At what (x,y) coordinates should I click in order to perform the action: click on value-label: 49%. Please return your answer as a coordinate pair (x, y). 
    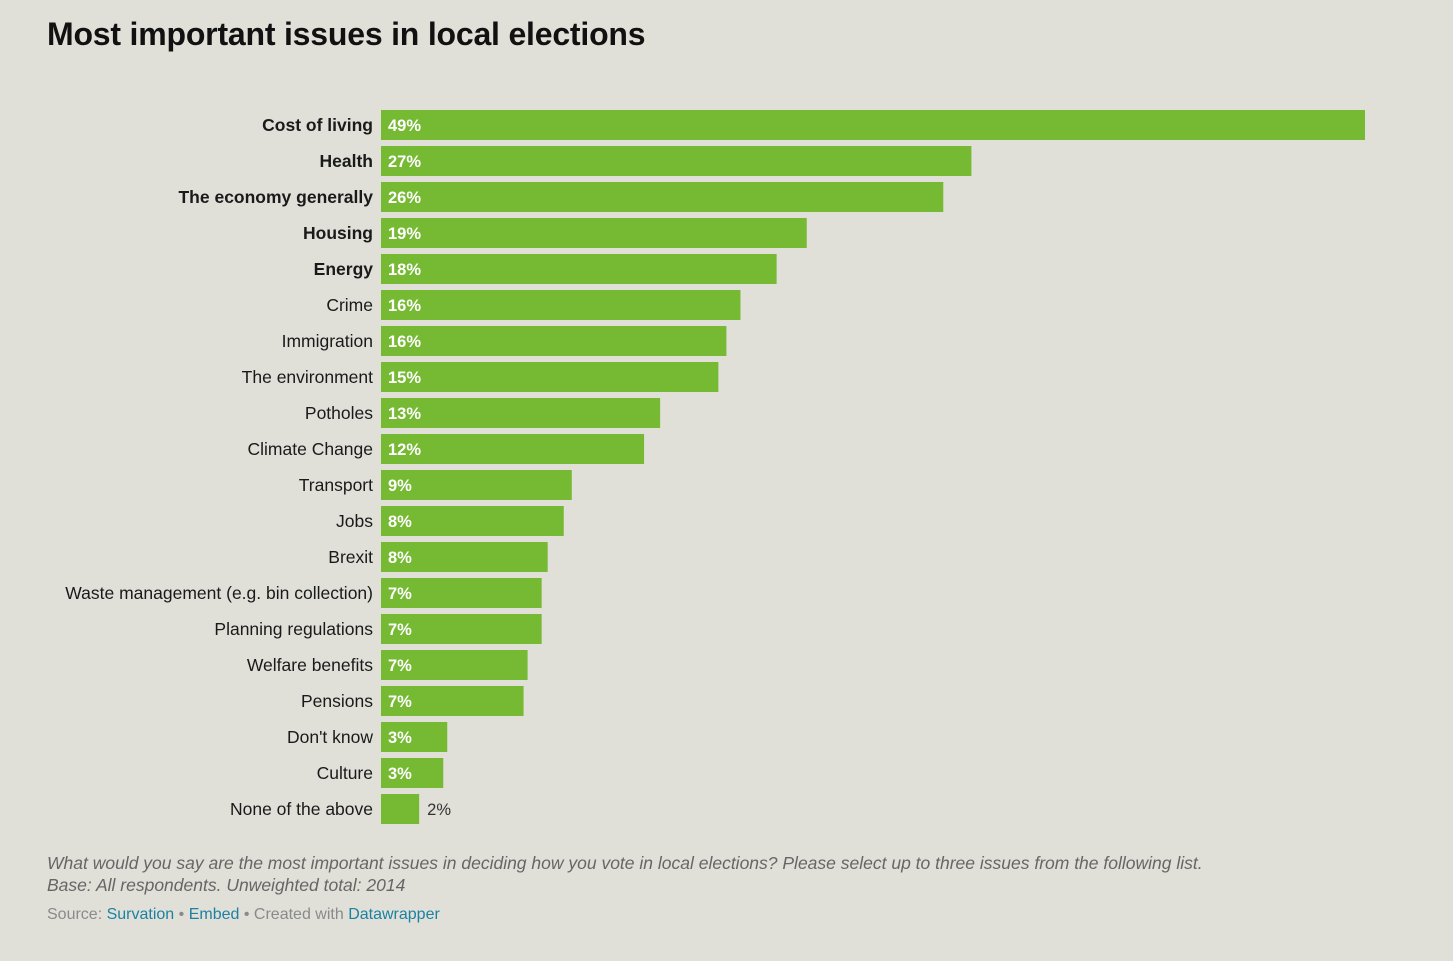
    Looking at the image, I should click on (404, 126).